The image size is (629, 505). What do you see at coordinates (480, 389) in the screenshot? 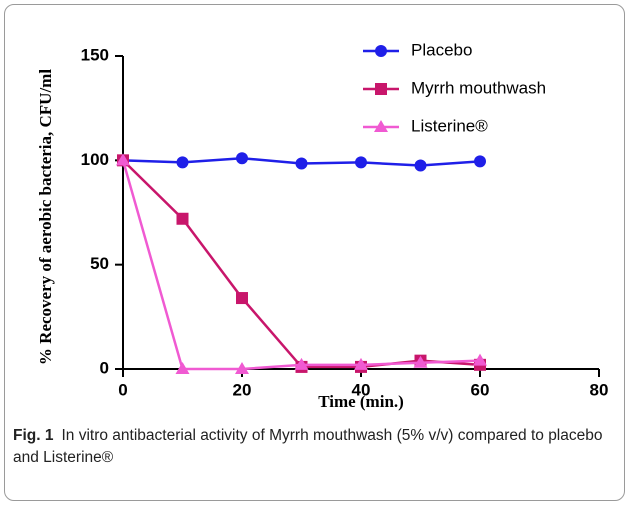
I see `x-tick-label: 60` at bounding box center [480, 389].